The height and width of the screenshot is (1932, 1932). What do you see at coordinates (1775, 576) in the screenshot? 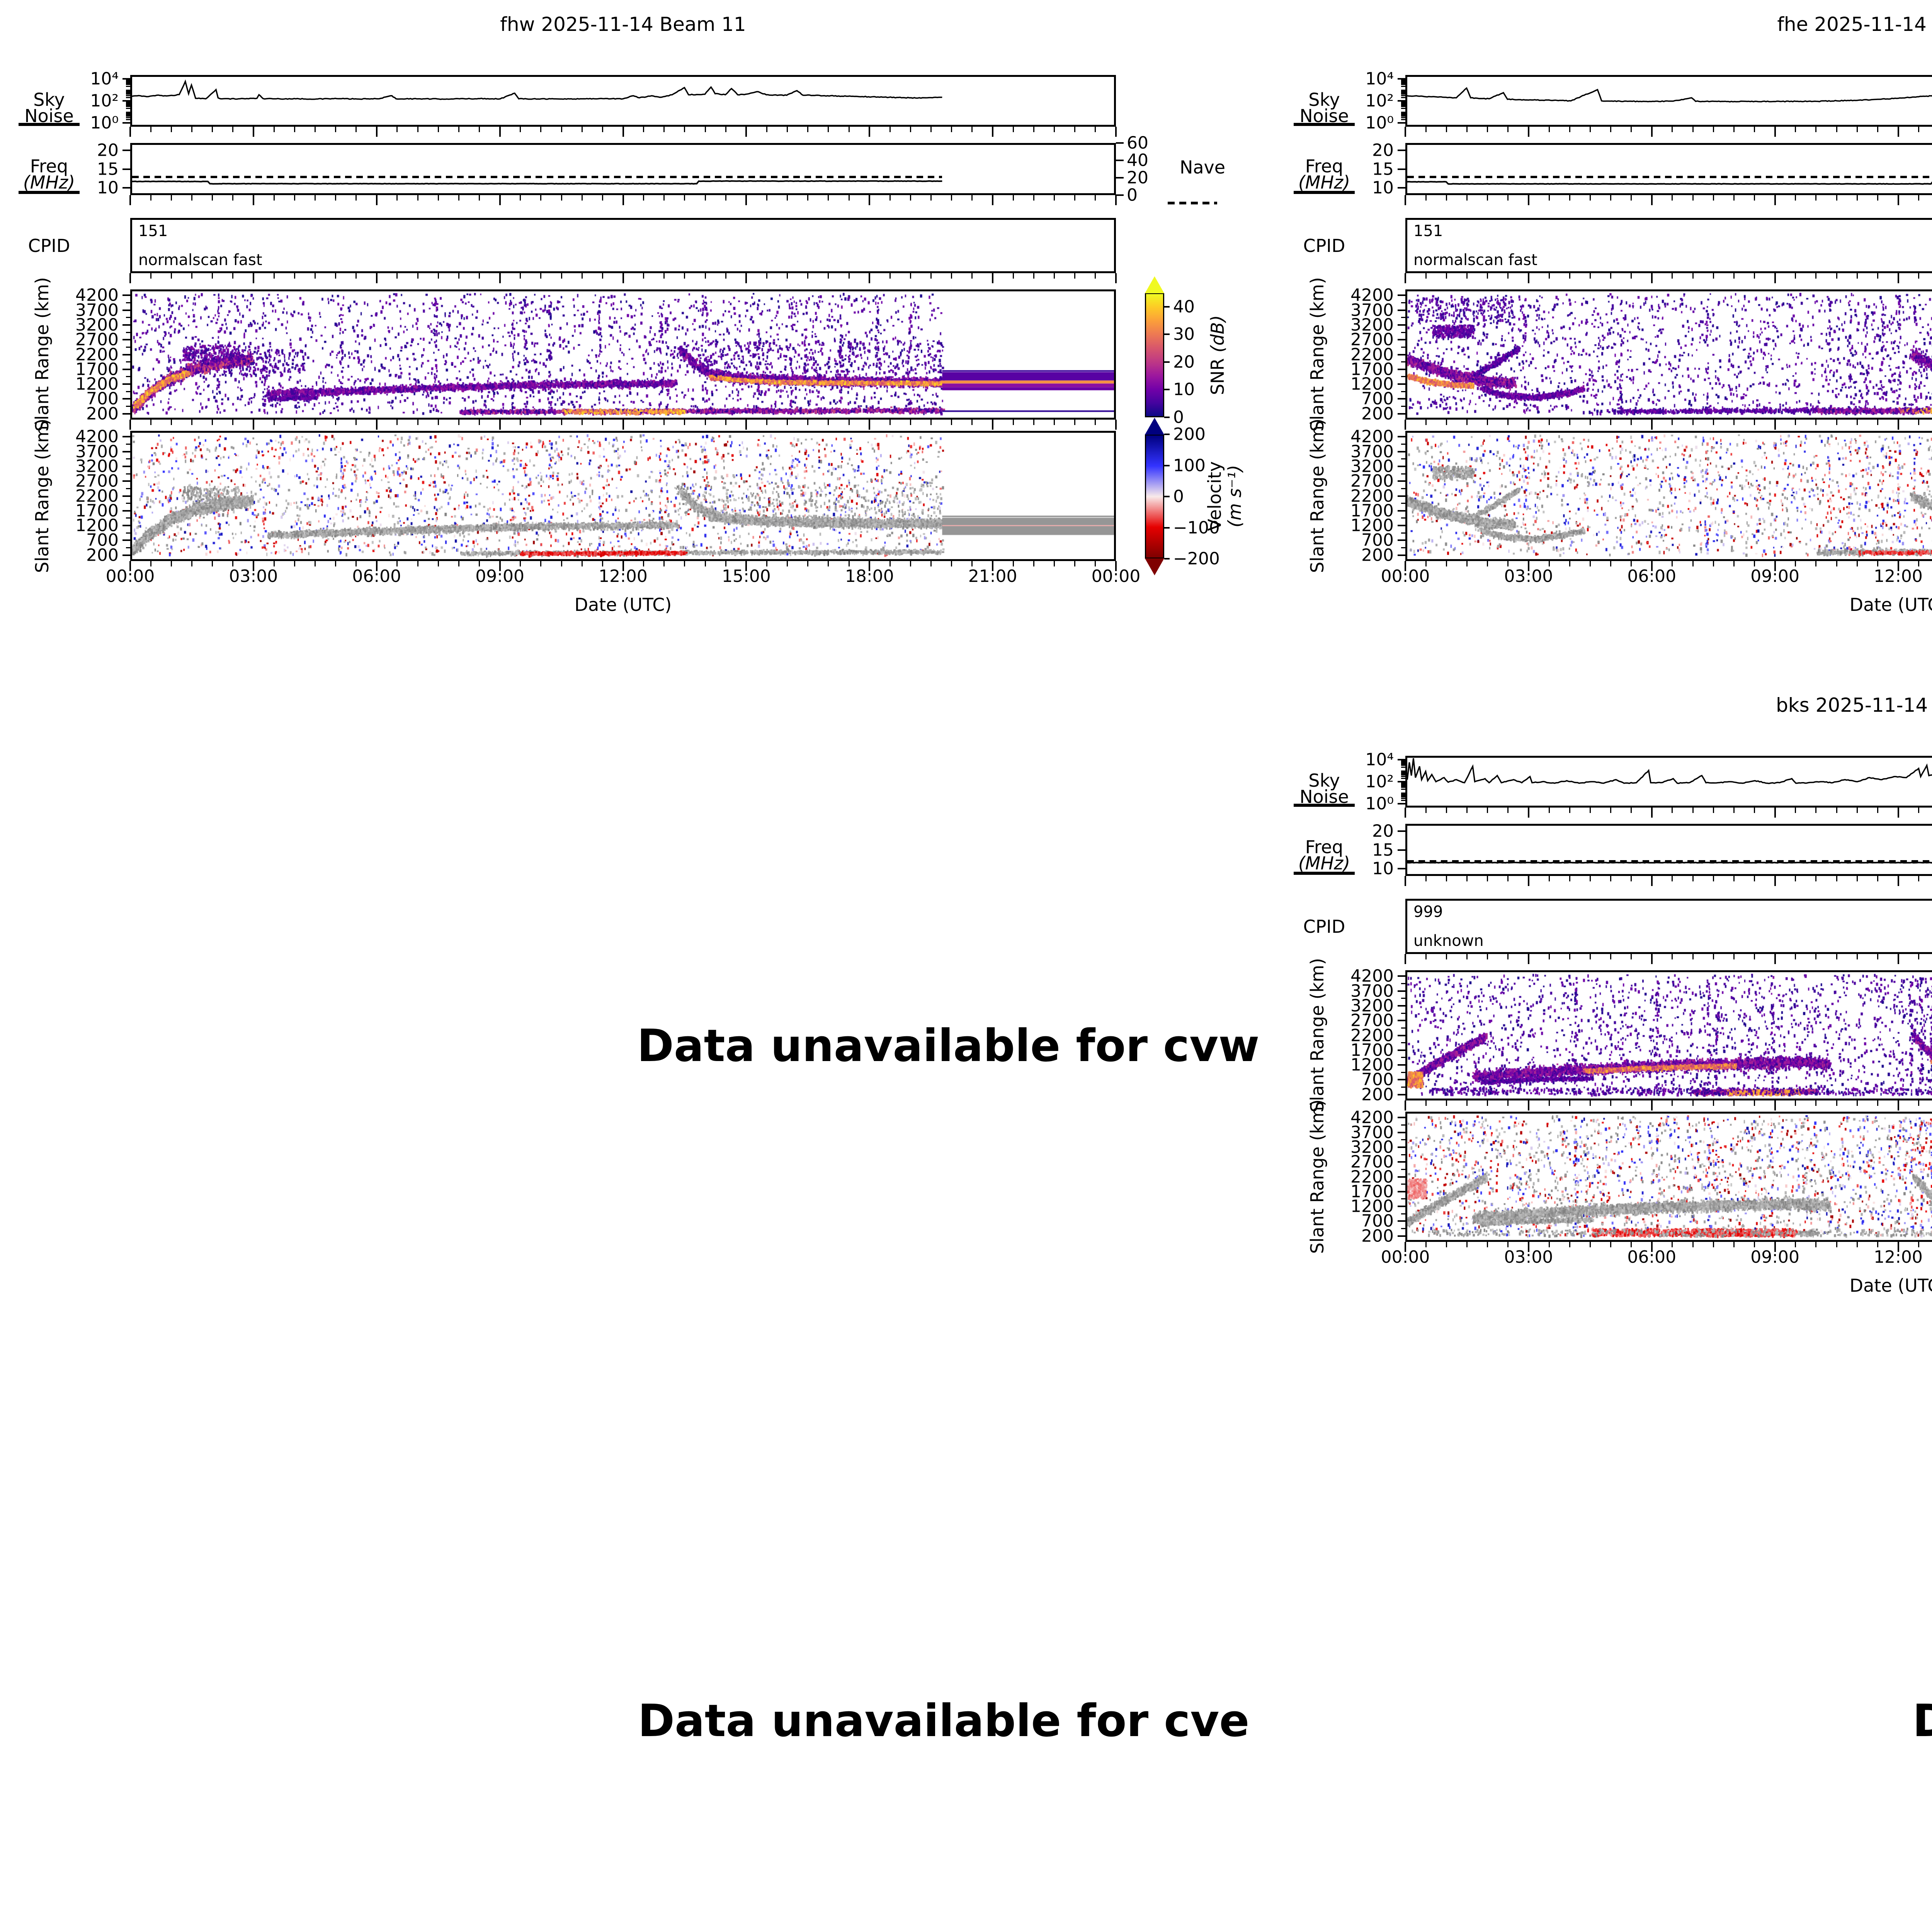
I see `time-tick-label: 09:00` at bounding box center [1775, 576].